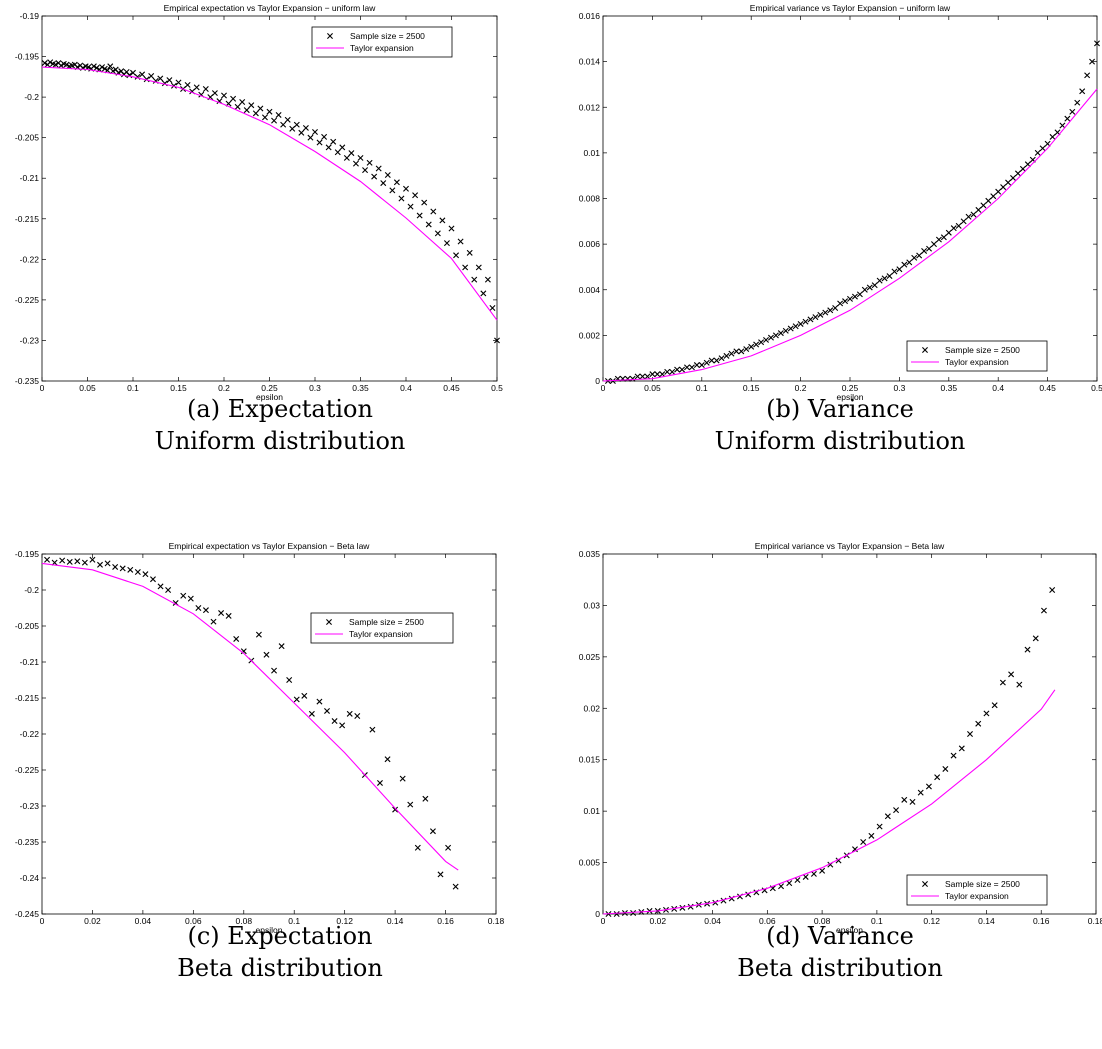 Image resolution: width=1102 pixels, height=1049 pixels. I want to click on chart-a-plot-area, so click(269, 198).